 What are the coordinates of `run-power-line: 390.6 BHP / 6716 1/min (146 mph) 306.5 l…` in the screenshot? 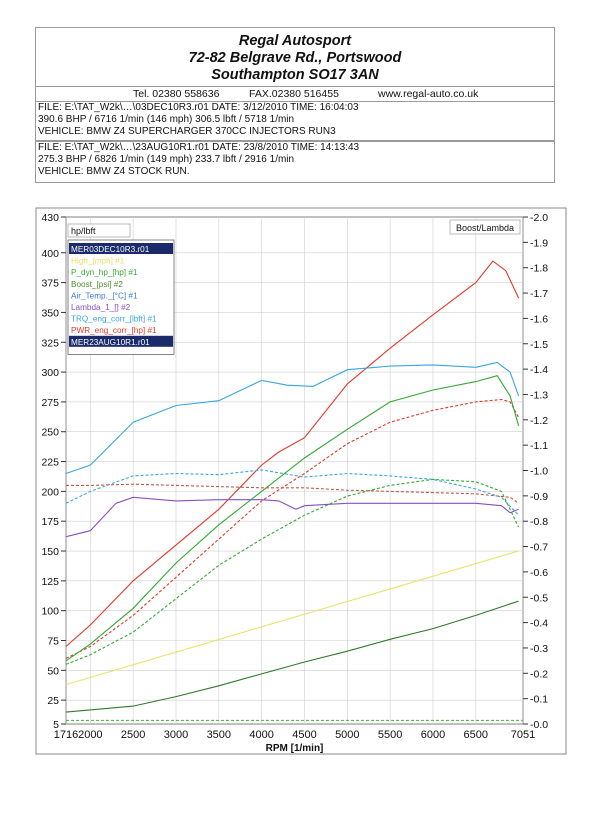 It's located at (166, 119).